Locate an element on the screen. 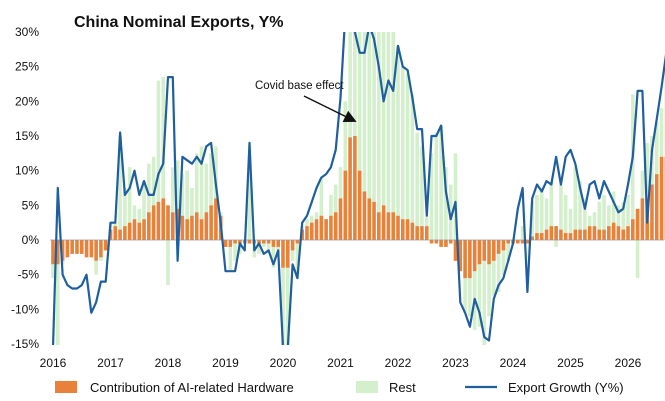 Image resolution: width=665 pixels, height=401 pixels. x-tick-label: 2019 is located at coordinates (225, 363).